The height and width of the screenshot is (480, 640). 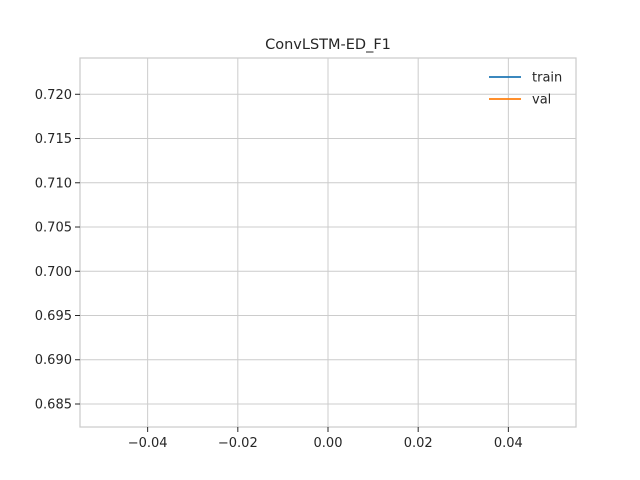 What do you see at coordinates (53, 360) in the screenshot?
I see `y-tick-label: 0.690` at bounding box center [53, 360].